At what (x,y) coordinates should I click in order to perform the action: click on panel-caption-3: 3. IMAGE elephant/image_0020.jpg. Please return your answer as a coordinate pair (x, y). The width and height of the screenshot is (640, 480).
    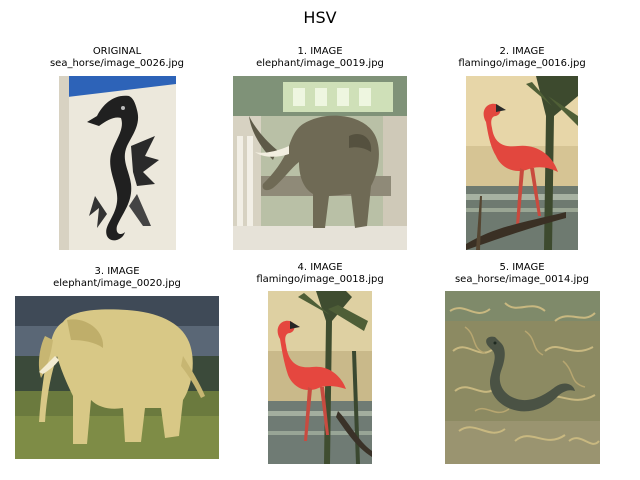
    Looking at the image, I should click on (117, 278).